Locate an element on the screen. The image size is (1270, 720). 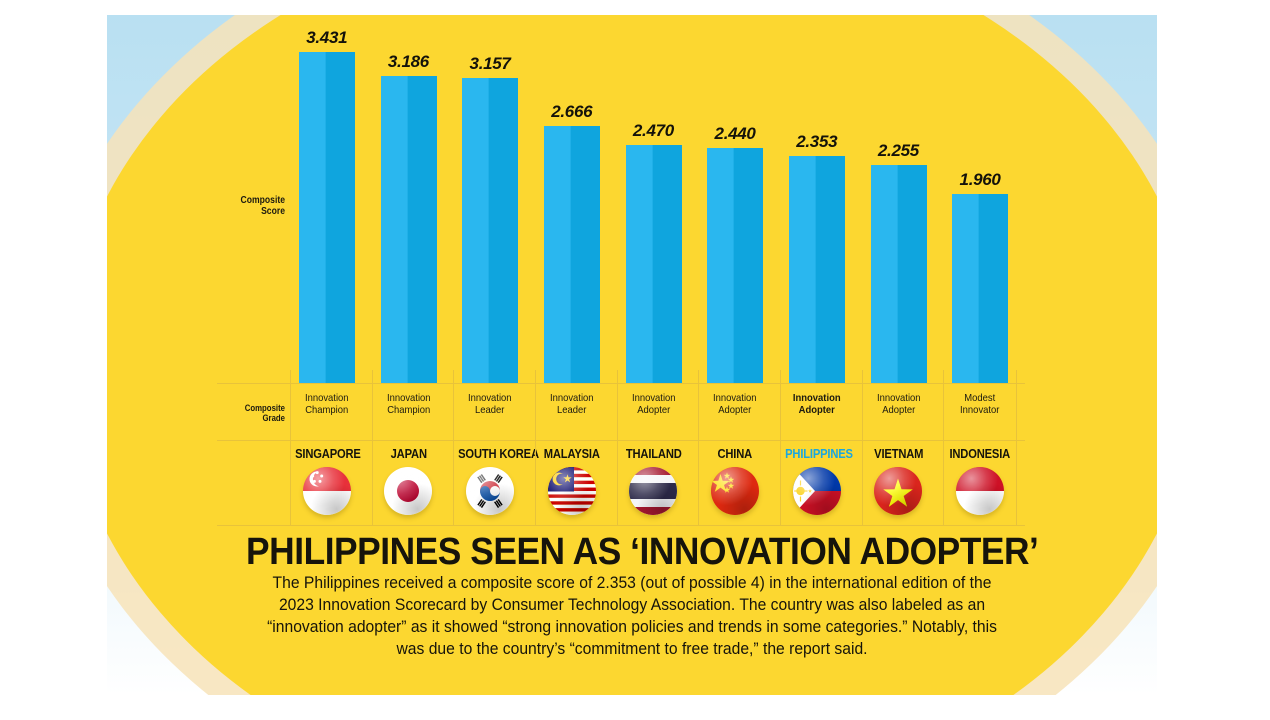
grade-line-1: Modest is located at coordinates (980, 398).